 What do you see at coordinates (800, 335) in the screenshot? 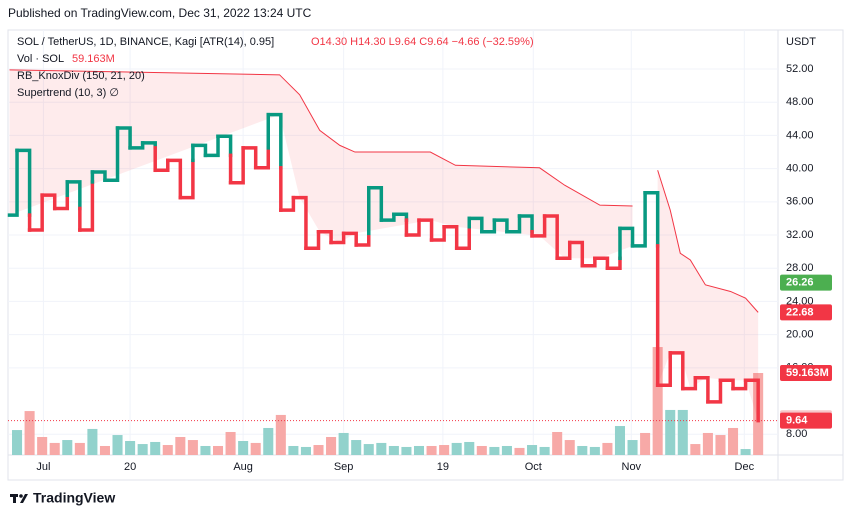
I see `y-tick-label: 20.00` at bounding box center [800, 335].